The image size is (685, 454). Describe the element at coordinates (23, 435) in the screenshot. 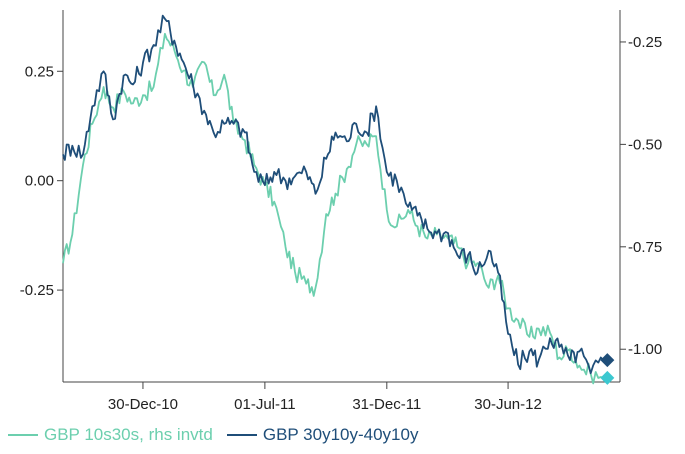

I see `legend-swatch-10s30s` at that location.